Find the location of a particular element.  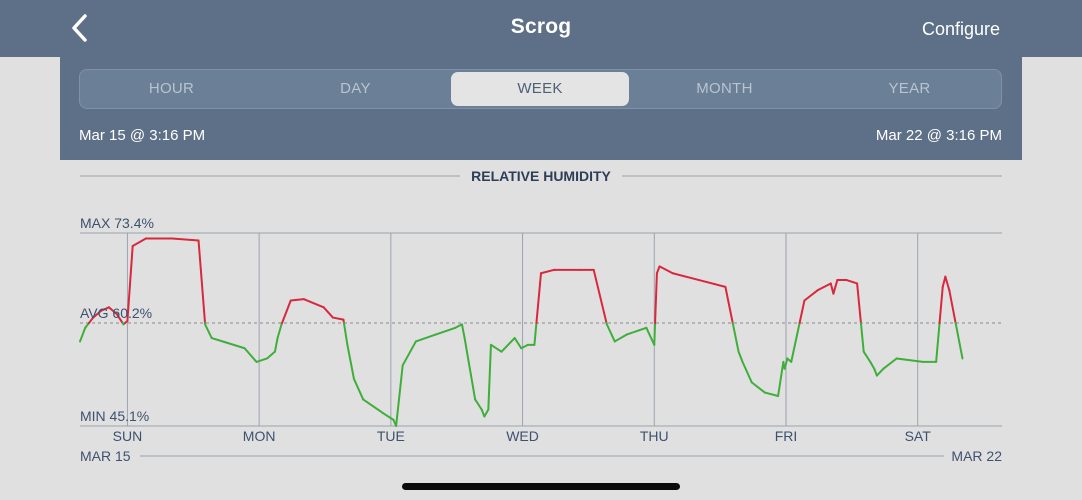

range-end-label: Mar 22 @ 3:16 PM is located at coordinates (938, 135).